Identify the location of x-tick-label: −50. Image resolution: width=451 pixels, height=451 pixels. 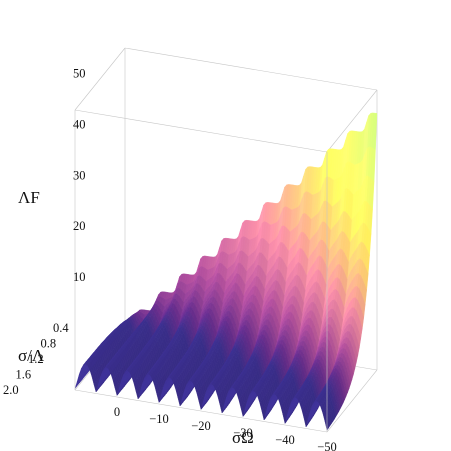
(327, 445).